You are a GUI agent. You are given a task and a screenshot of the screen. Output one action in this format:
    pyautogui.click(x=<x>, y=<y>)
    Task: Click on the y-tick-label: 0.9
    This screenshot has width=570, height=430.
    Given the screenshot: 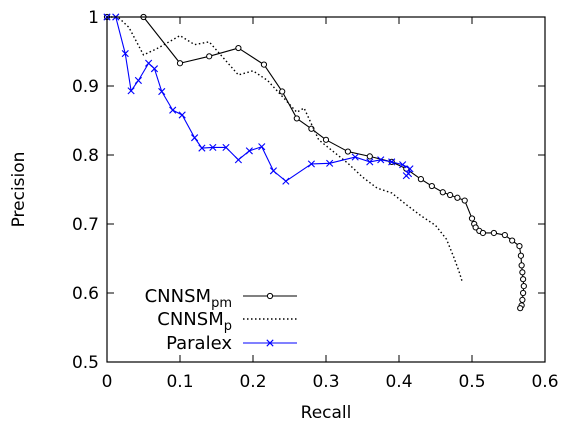 What is the action you would take?
    pyautogui.click(x=85, y=87)
    